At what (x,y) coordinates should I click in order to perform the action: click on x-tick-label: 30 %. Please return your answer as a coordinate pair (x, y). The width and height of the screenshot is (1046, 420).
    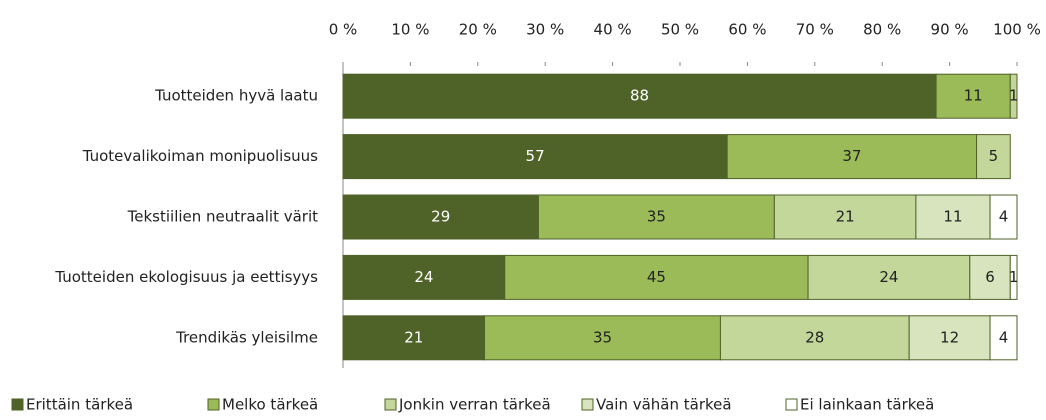
    Looking at the image, I should click on (545, 30).